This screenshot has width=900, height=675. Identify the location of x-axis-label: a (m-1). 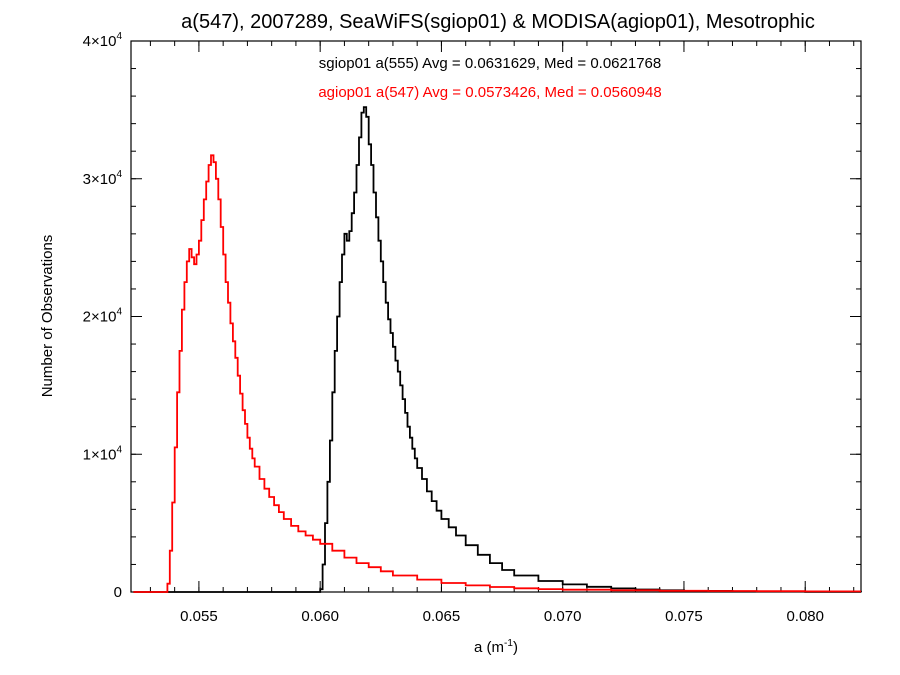
(496, 647).